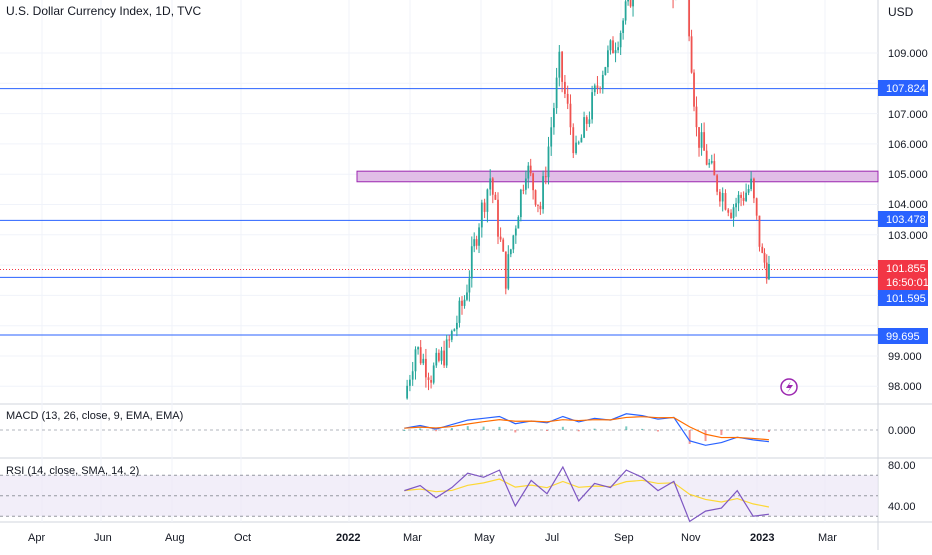 The height and width of the screenshot is (555, 932). I want to click on price-tick-103: 103.000, so click(908, 236).